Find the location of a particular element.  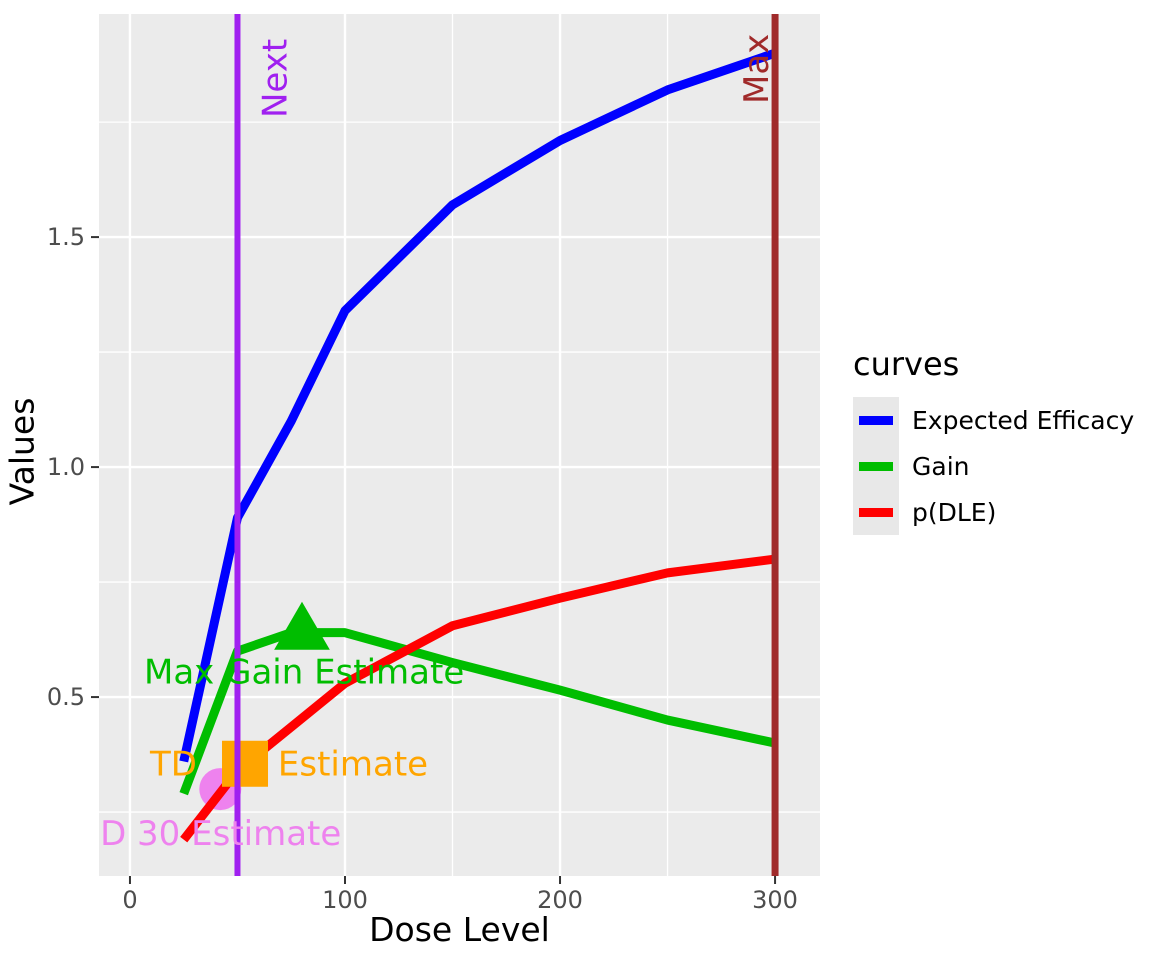

legend-key-line-green is located at coordinates (876, 466).